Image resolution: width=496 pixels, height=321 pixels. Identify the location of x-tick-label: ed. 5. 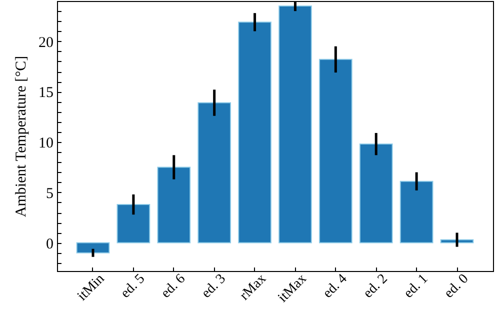
(133, 287).